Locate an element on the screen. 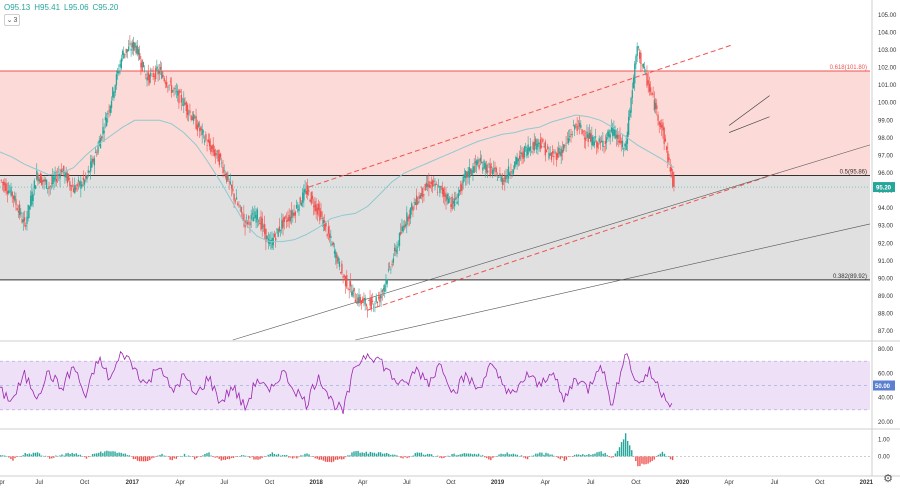 The image size is (900, 488). gear-icon: ⚙ is located at coordinates (888, 479).